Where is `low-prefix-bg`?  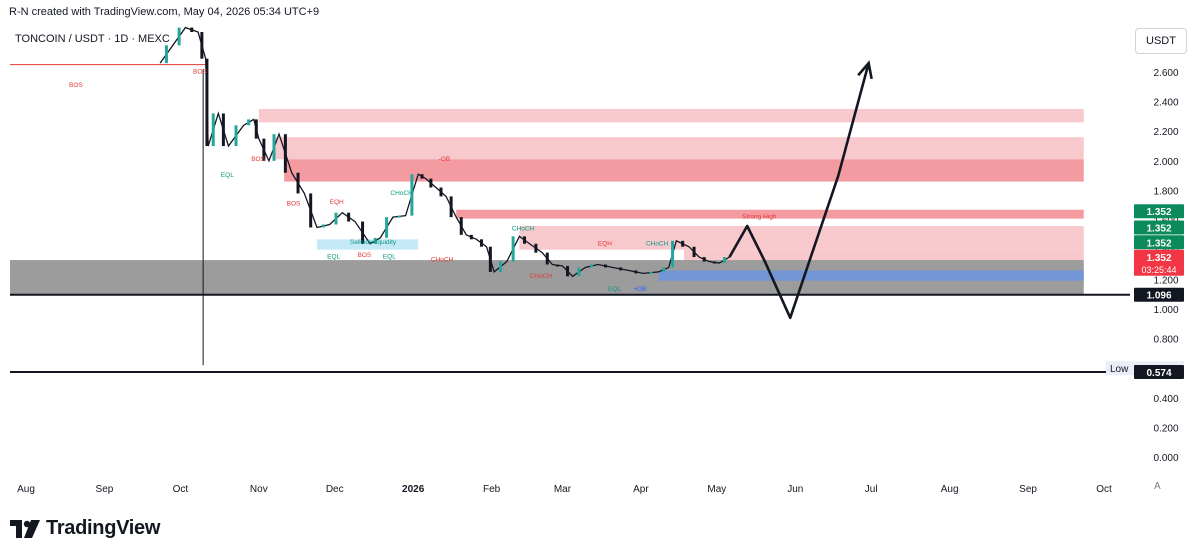 low-prefix-bg is located at coordinates (1123, 368).